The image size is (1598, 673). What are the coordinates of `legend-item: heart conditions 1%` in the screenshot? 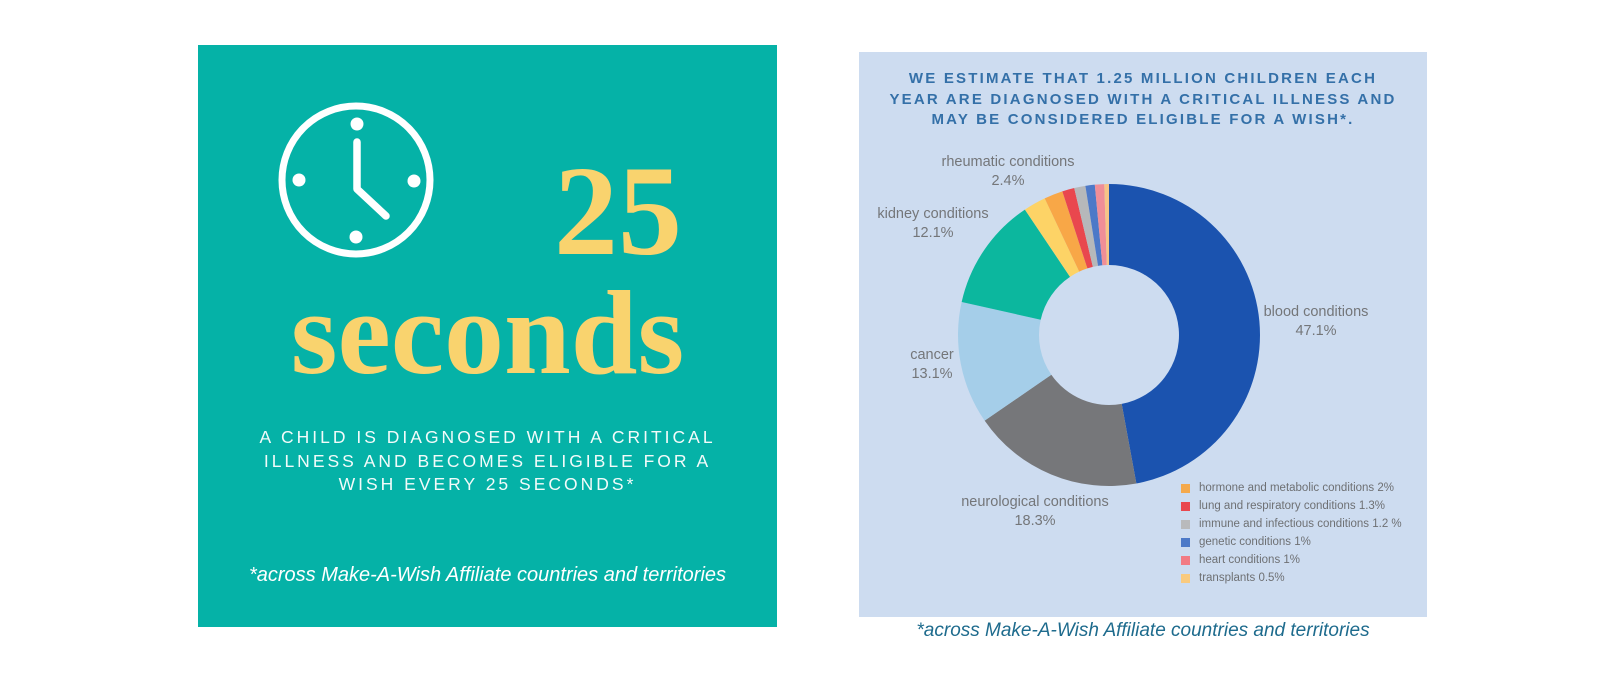 It's located at (1291, 560).